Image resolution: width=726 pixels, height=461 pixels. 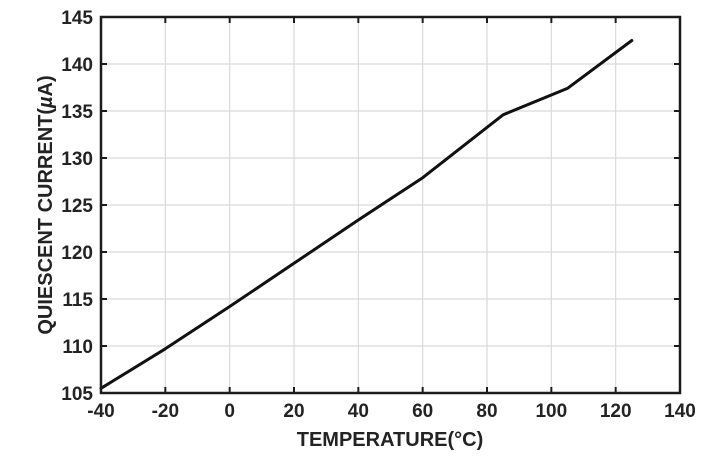 What do you see at coordinates (100, 411) in the screenshot?
I see `x-tick-label: -40` at bounding box center [100, 411].